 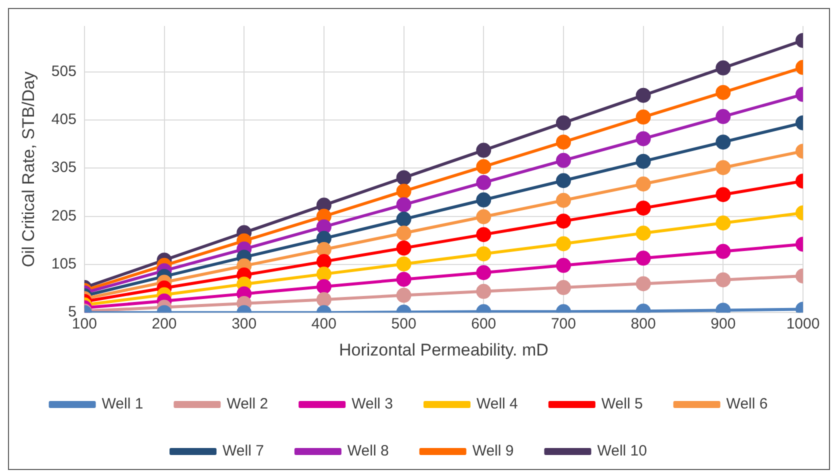 What do you see at coordinates (723, 324) in the screenshot?
I see `x-tick-label: 900` at bounding box center [723, 324].